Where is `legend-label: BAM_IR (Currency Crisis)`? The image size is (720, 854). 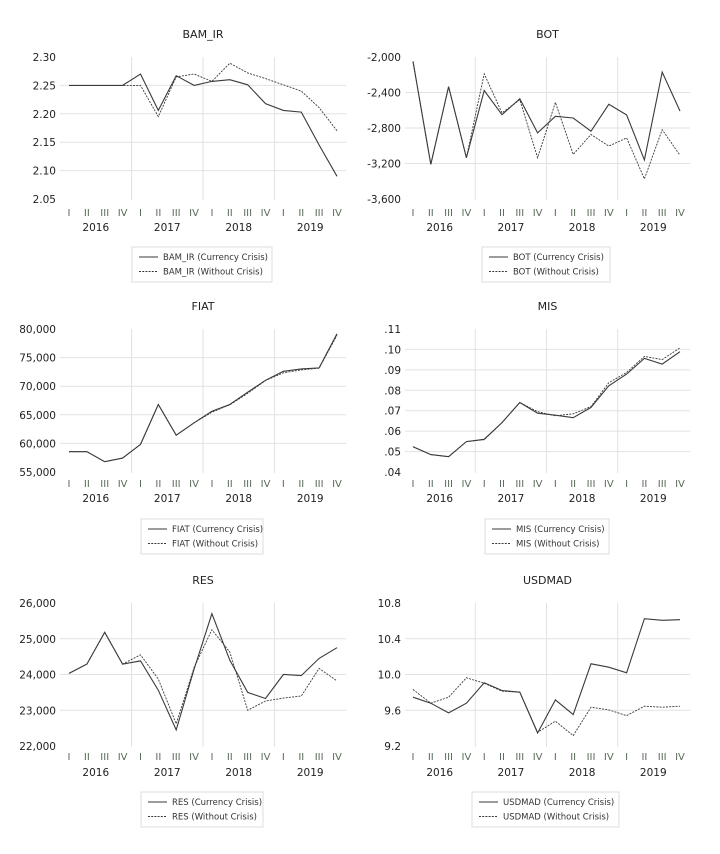 legend-label: BAM_IR (Currency Crisis) is located at coordinates (215, 258).